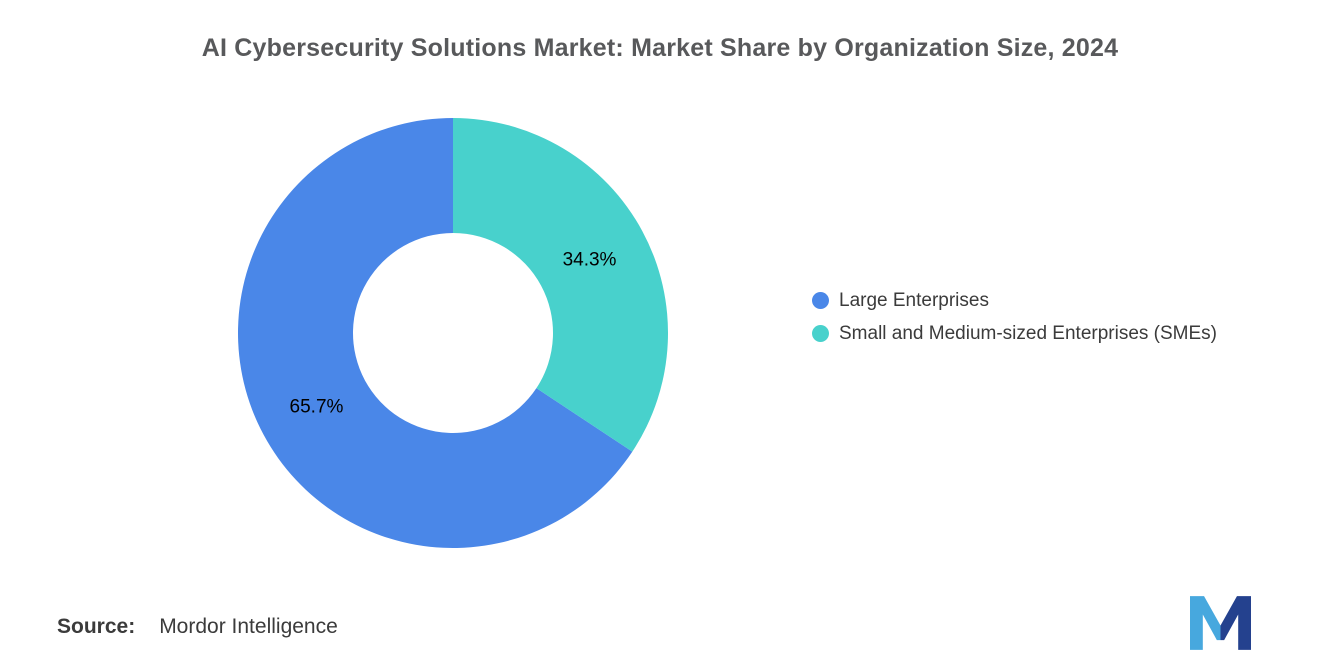 The width and height of the screenshot is (1320, 665). Describe the element at coordinates (820, 333) in the screenshot. I see `legend-marker-smes` at that location.